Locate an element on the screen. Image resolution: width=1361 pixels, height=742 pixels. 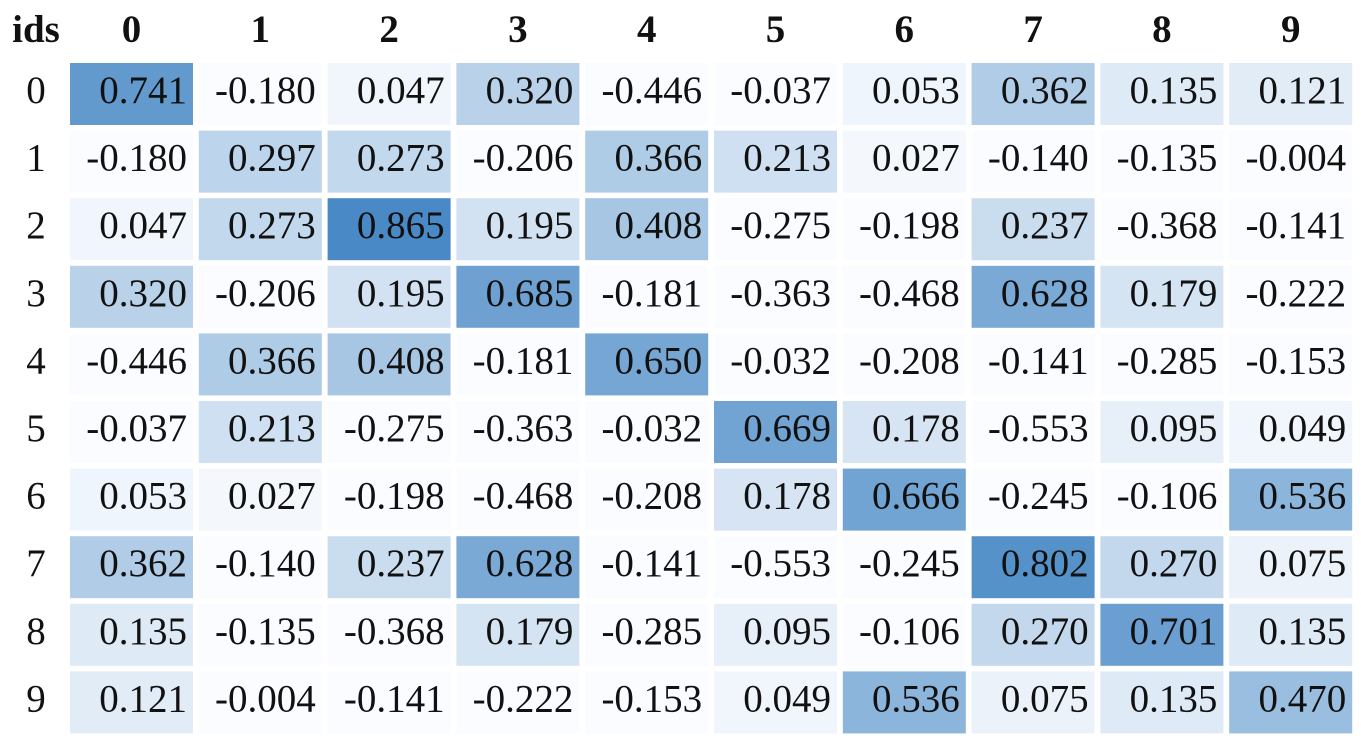
row-label: 2 is located at coordinates (36, 225).